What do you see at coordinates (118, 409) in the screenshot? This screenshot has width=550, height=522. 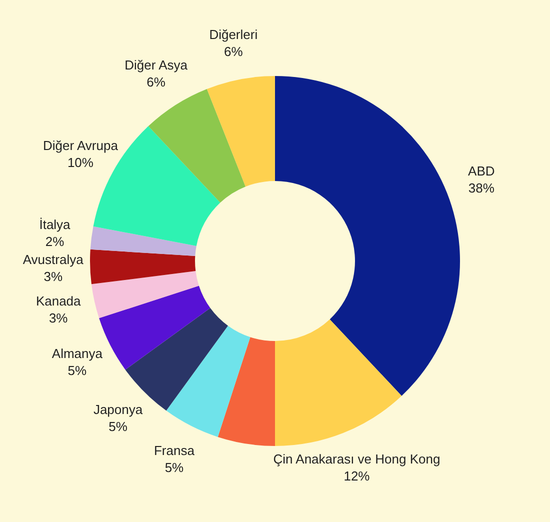 I see `slice-label: Japonya` at bounding box center [118, 409].